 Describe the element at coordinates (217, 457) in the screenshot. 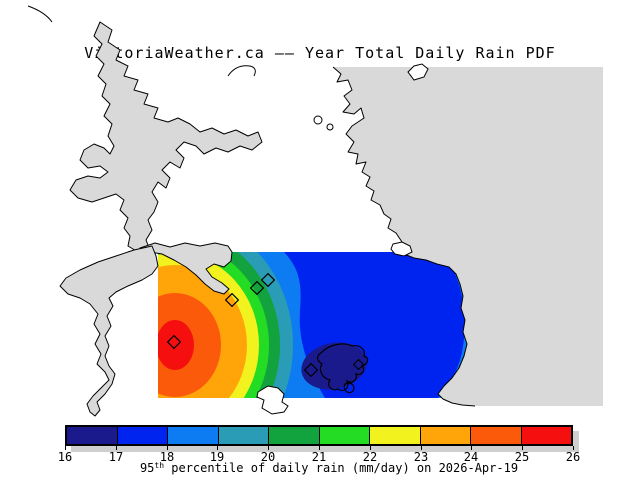

I see `colorbar-label-19: 19` at that location.